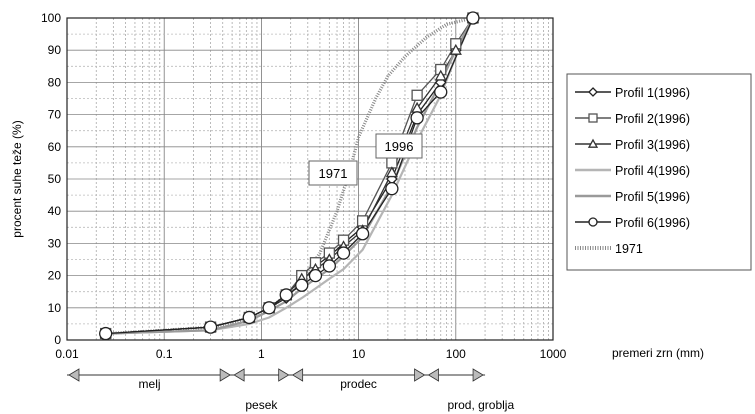  Describe the element at coordinates (652, 145) in the screenshot. I see `legend-label: Profil 3(1996)` at that location.